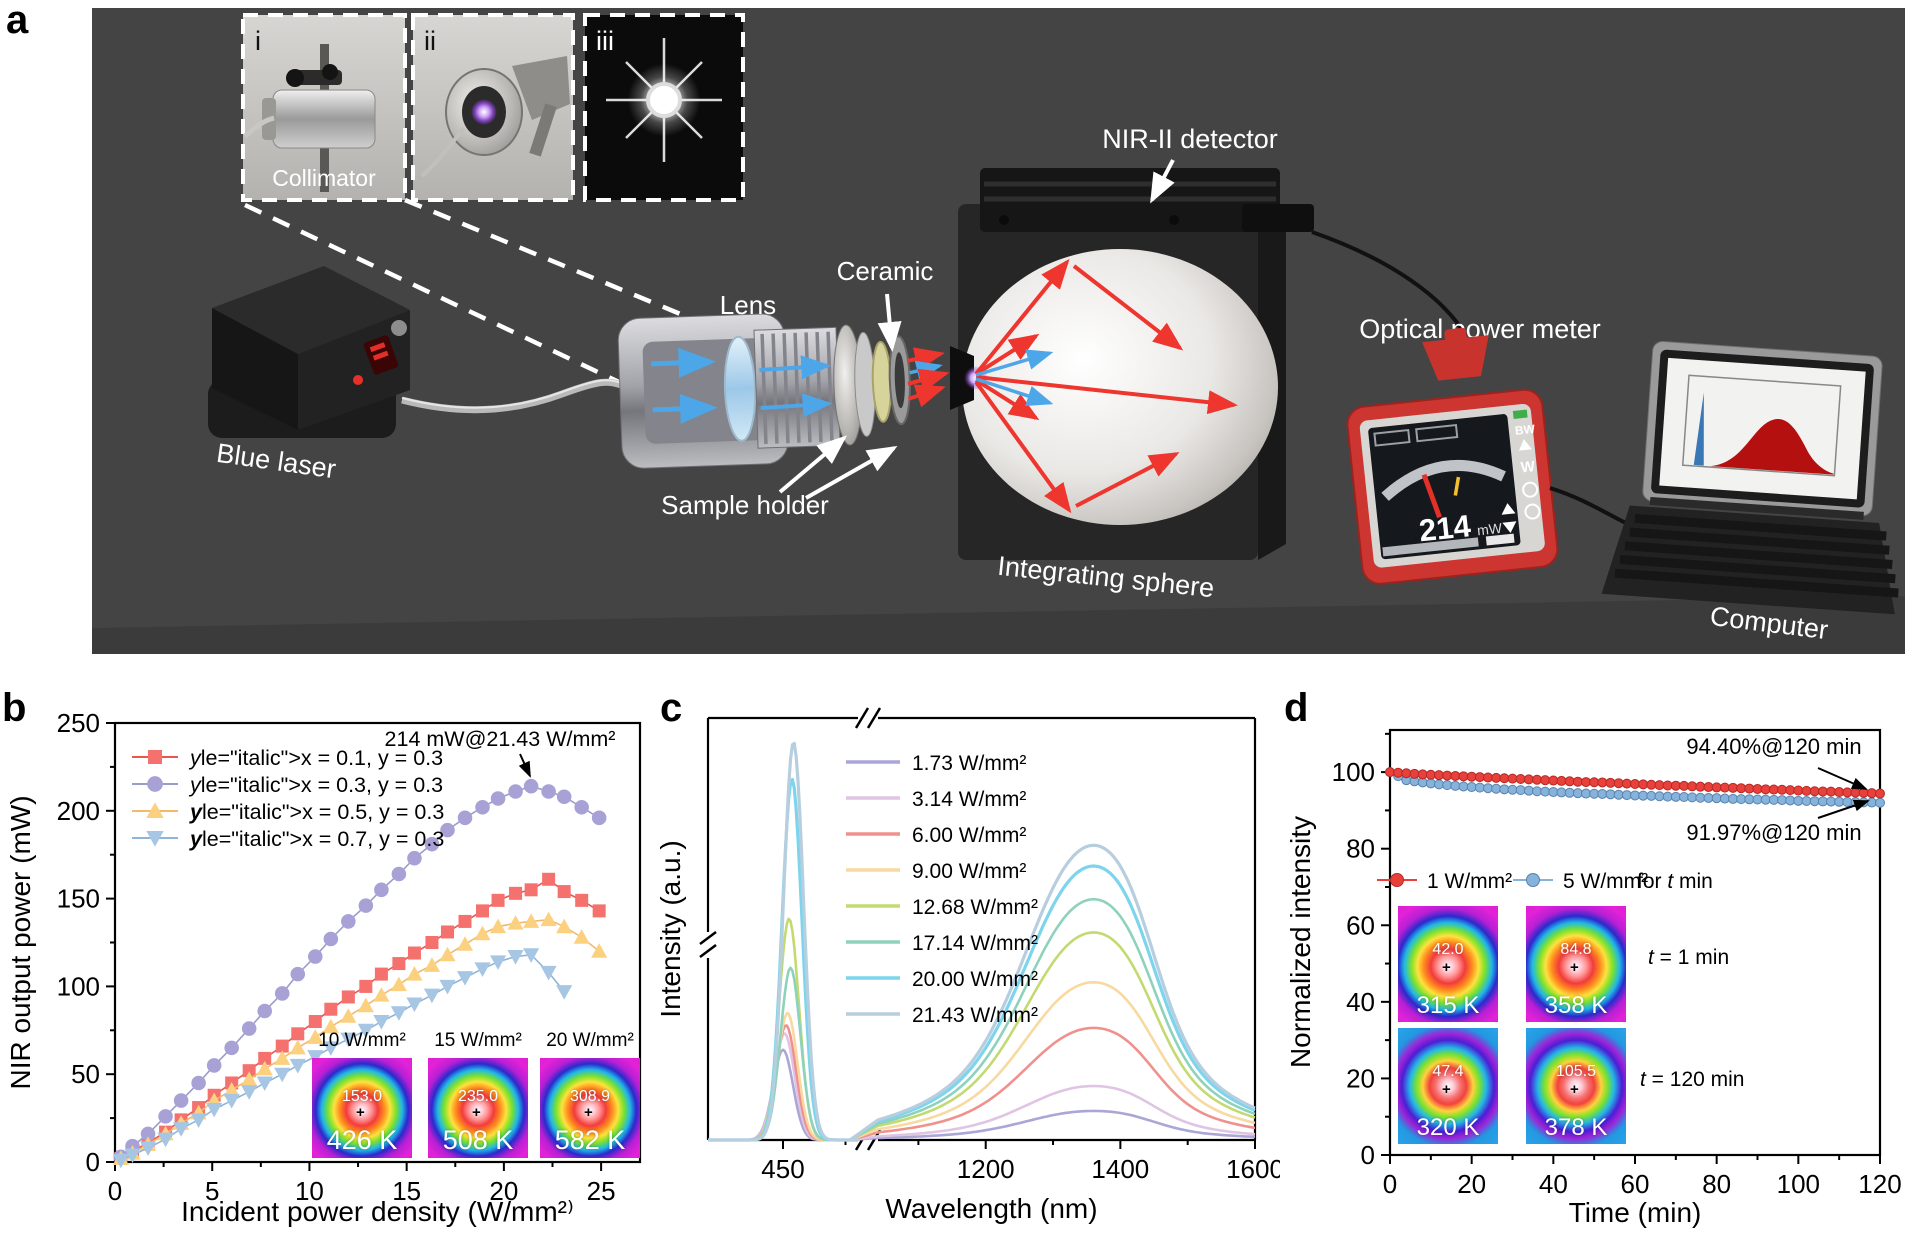 This screenshot has width=1917, height=1242. I want to click on legend-label: yle="italic">x = 0.5, y = 0.3, so click(316, 812).